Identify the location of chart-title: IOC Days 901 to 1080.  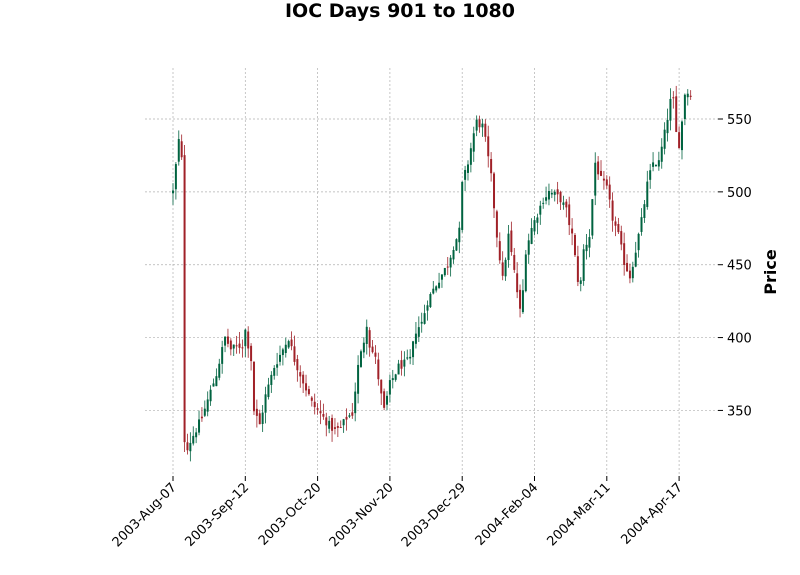
(399, 11).